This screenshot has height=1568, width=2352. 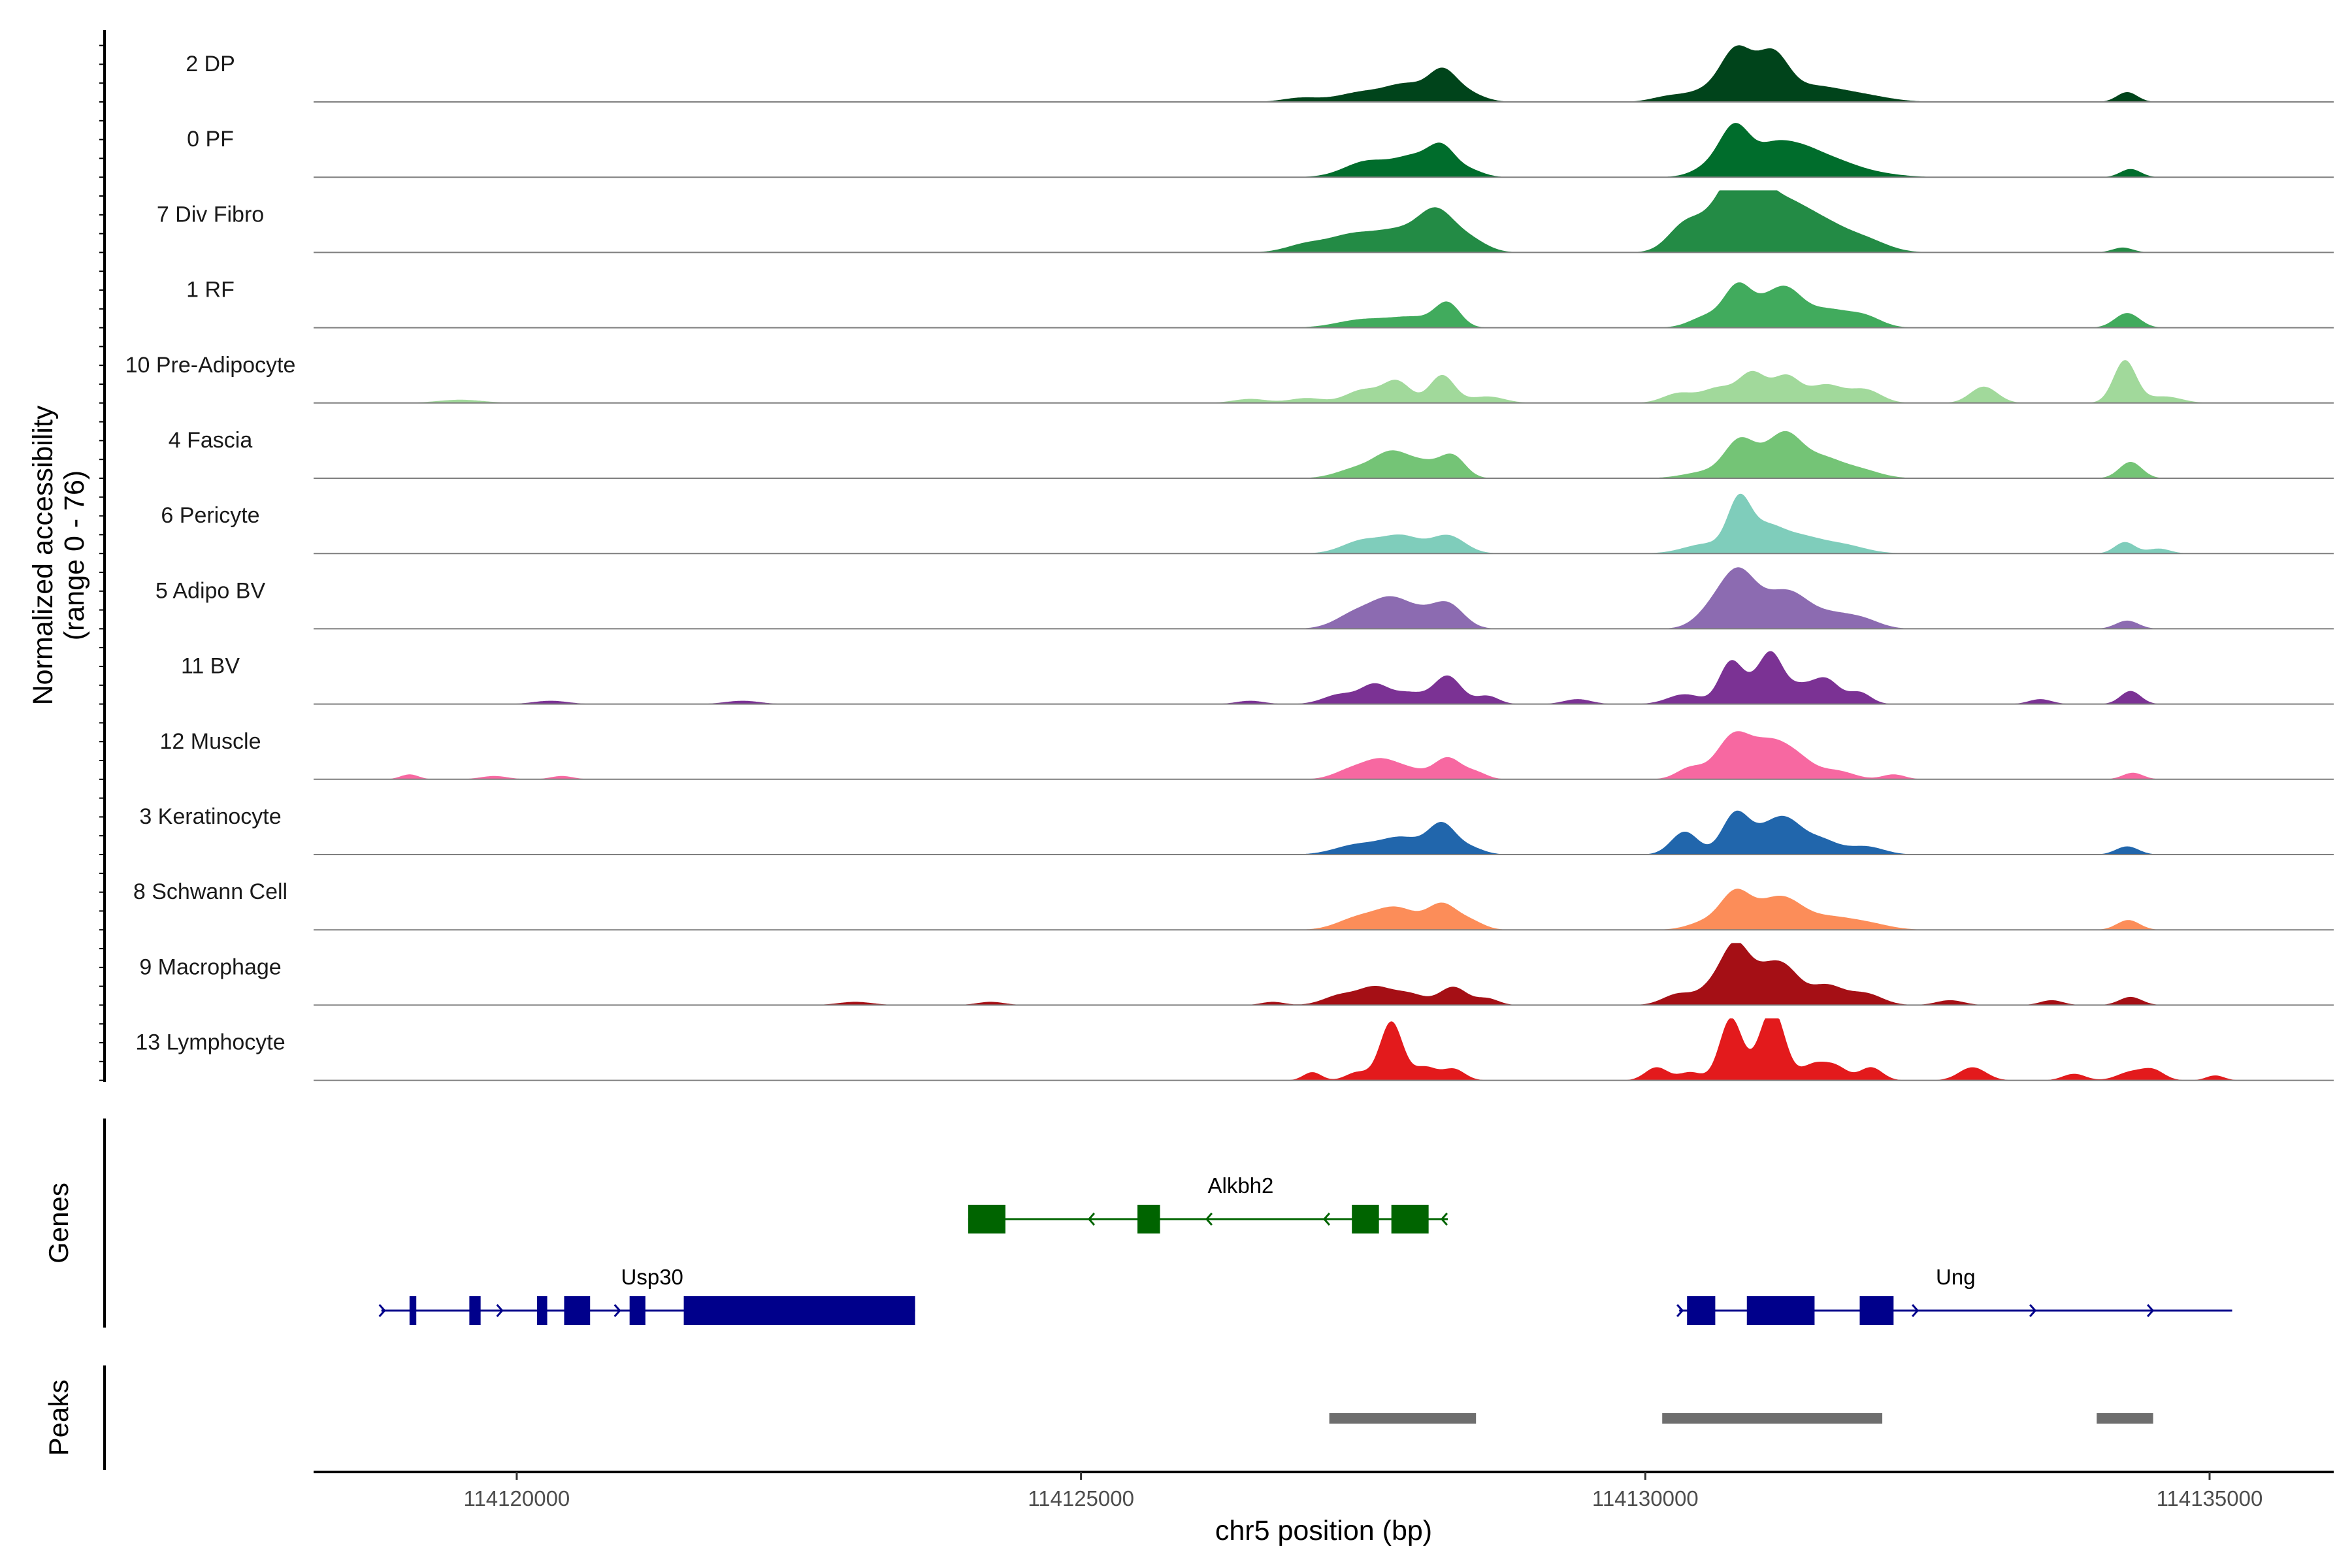 I want to click on track-11-bv: 11 BV, so click(x=1257, y=678).